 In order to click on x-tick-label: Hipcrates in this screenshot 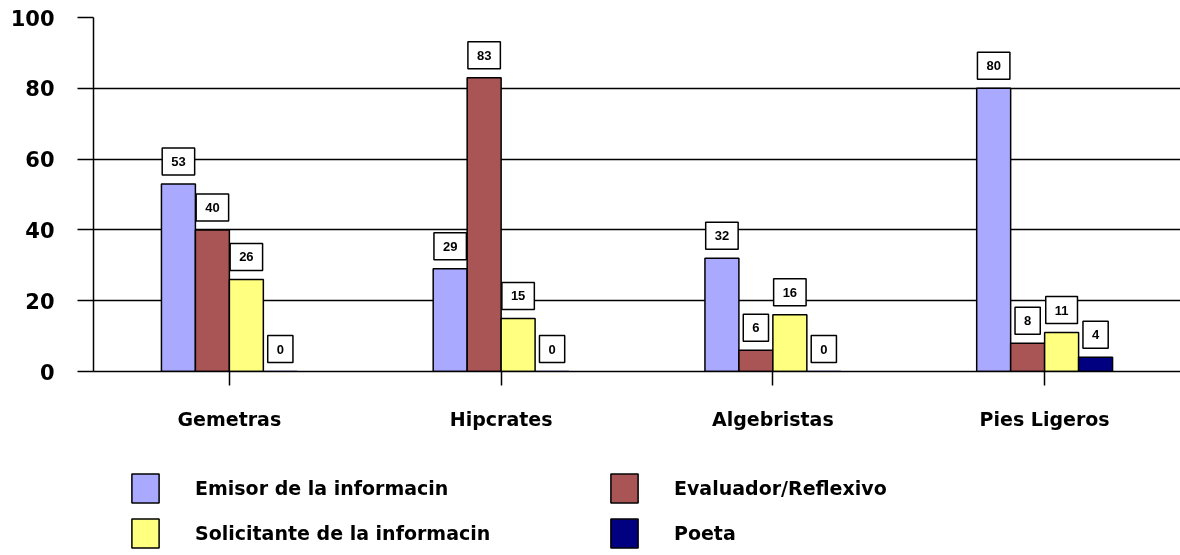, I will do `click(501, 418)`.